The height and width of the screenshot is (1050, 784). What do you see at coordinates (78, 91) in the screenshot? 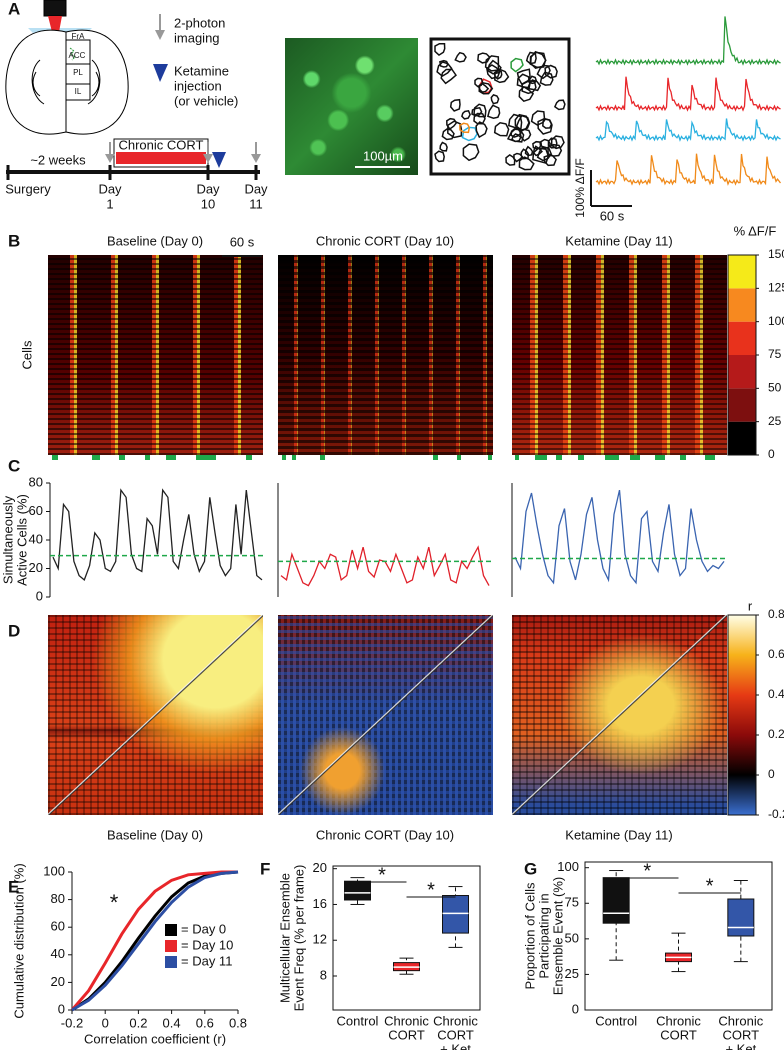
I see `region-label: IL` at bounding box center [78, 91].